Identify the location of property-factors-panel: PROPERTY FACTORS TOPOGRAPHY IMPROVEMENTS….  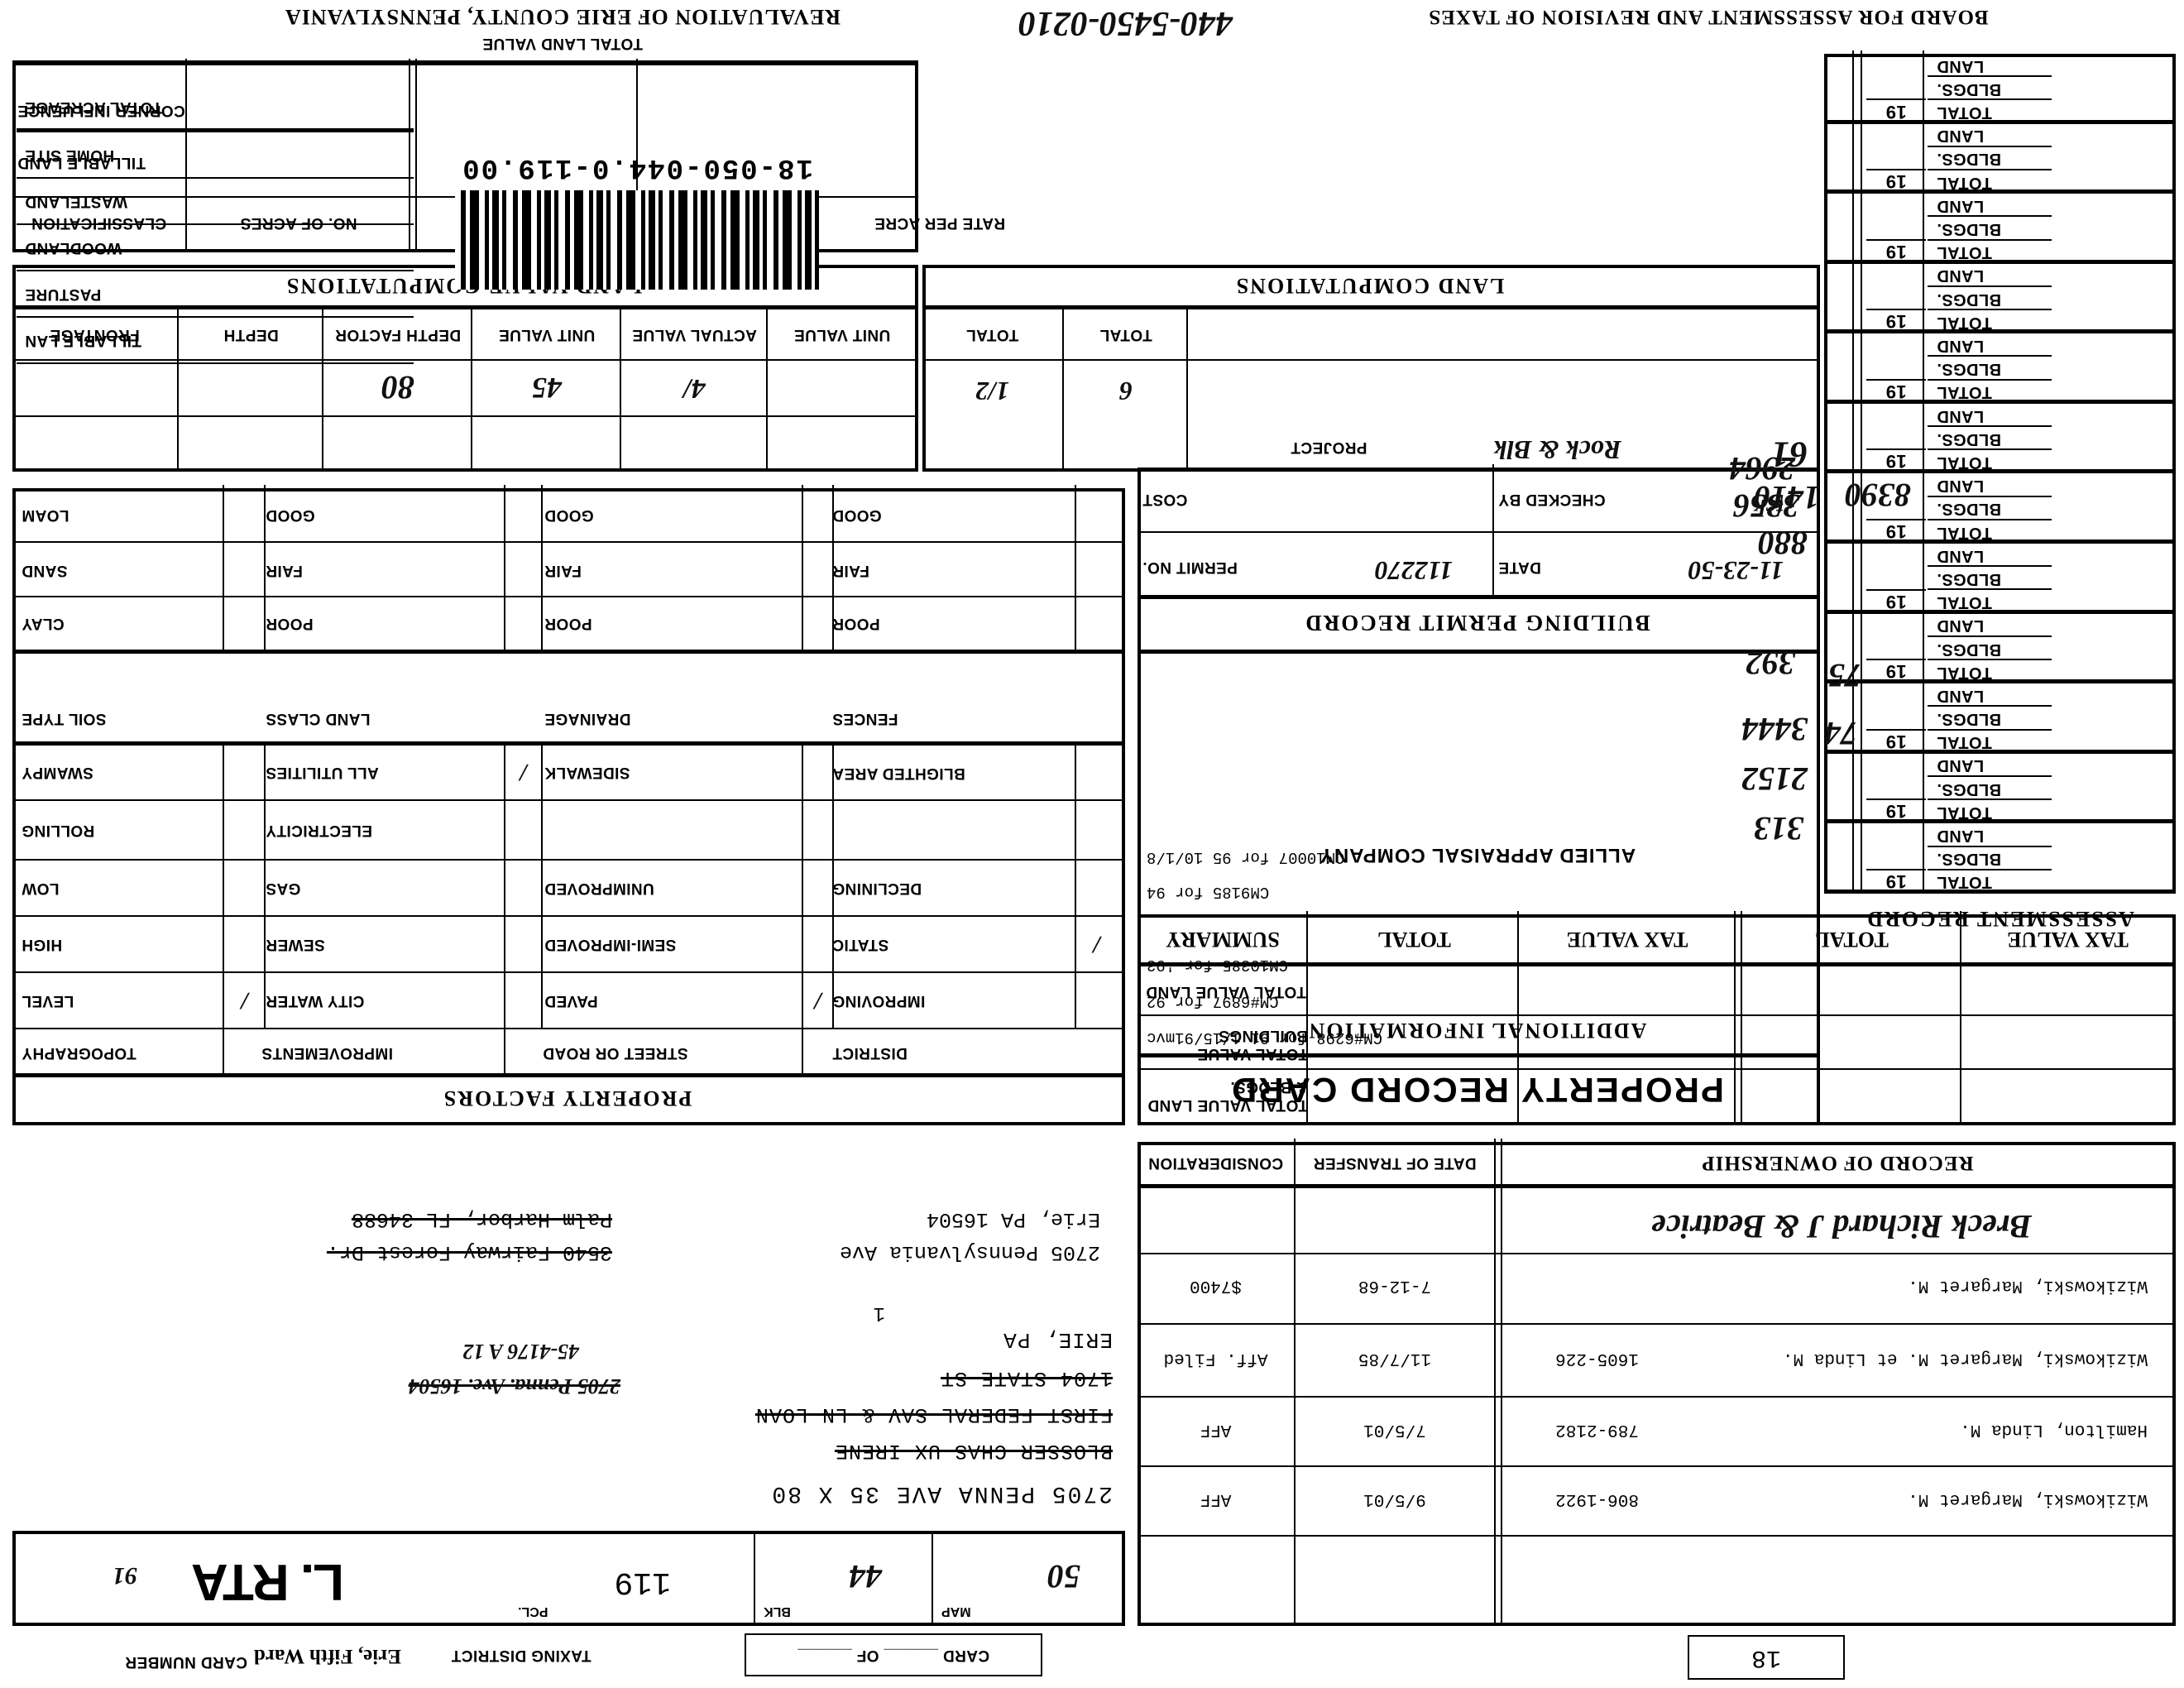
(568, 887).